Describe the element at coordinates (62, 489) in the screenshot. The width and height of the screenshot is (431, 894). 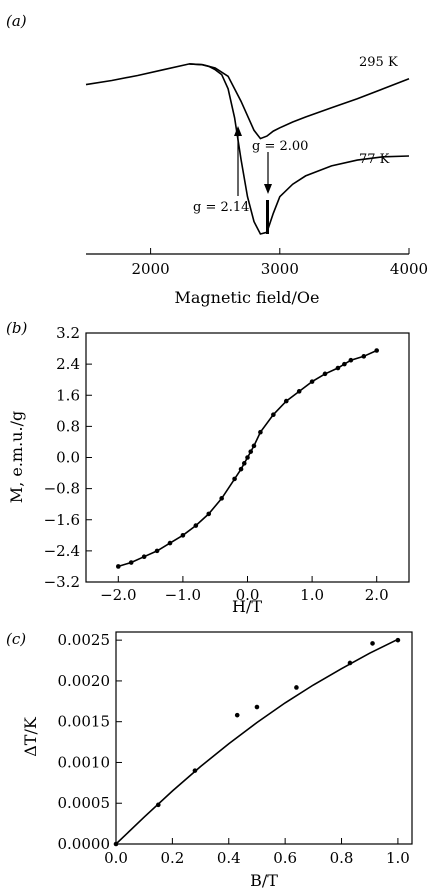
I see `panel-b-y-tick-label: −0.8` at that location.